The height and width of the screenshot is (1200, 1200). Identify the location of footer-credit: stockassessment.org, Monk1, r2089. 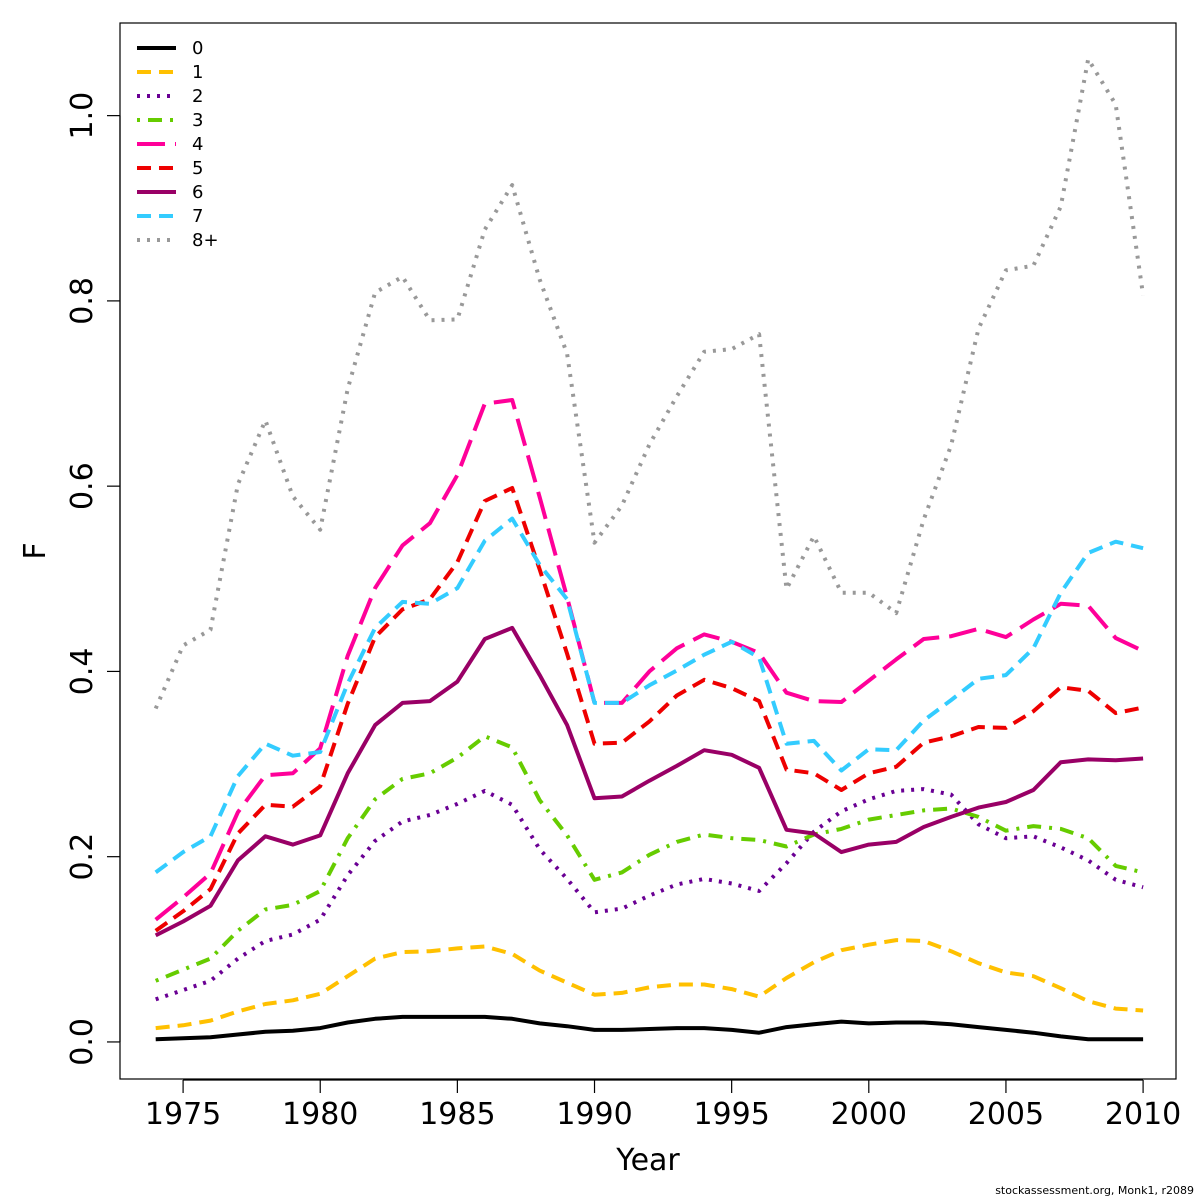
(1094, 1190).